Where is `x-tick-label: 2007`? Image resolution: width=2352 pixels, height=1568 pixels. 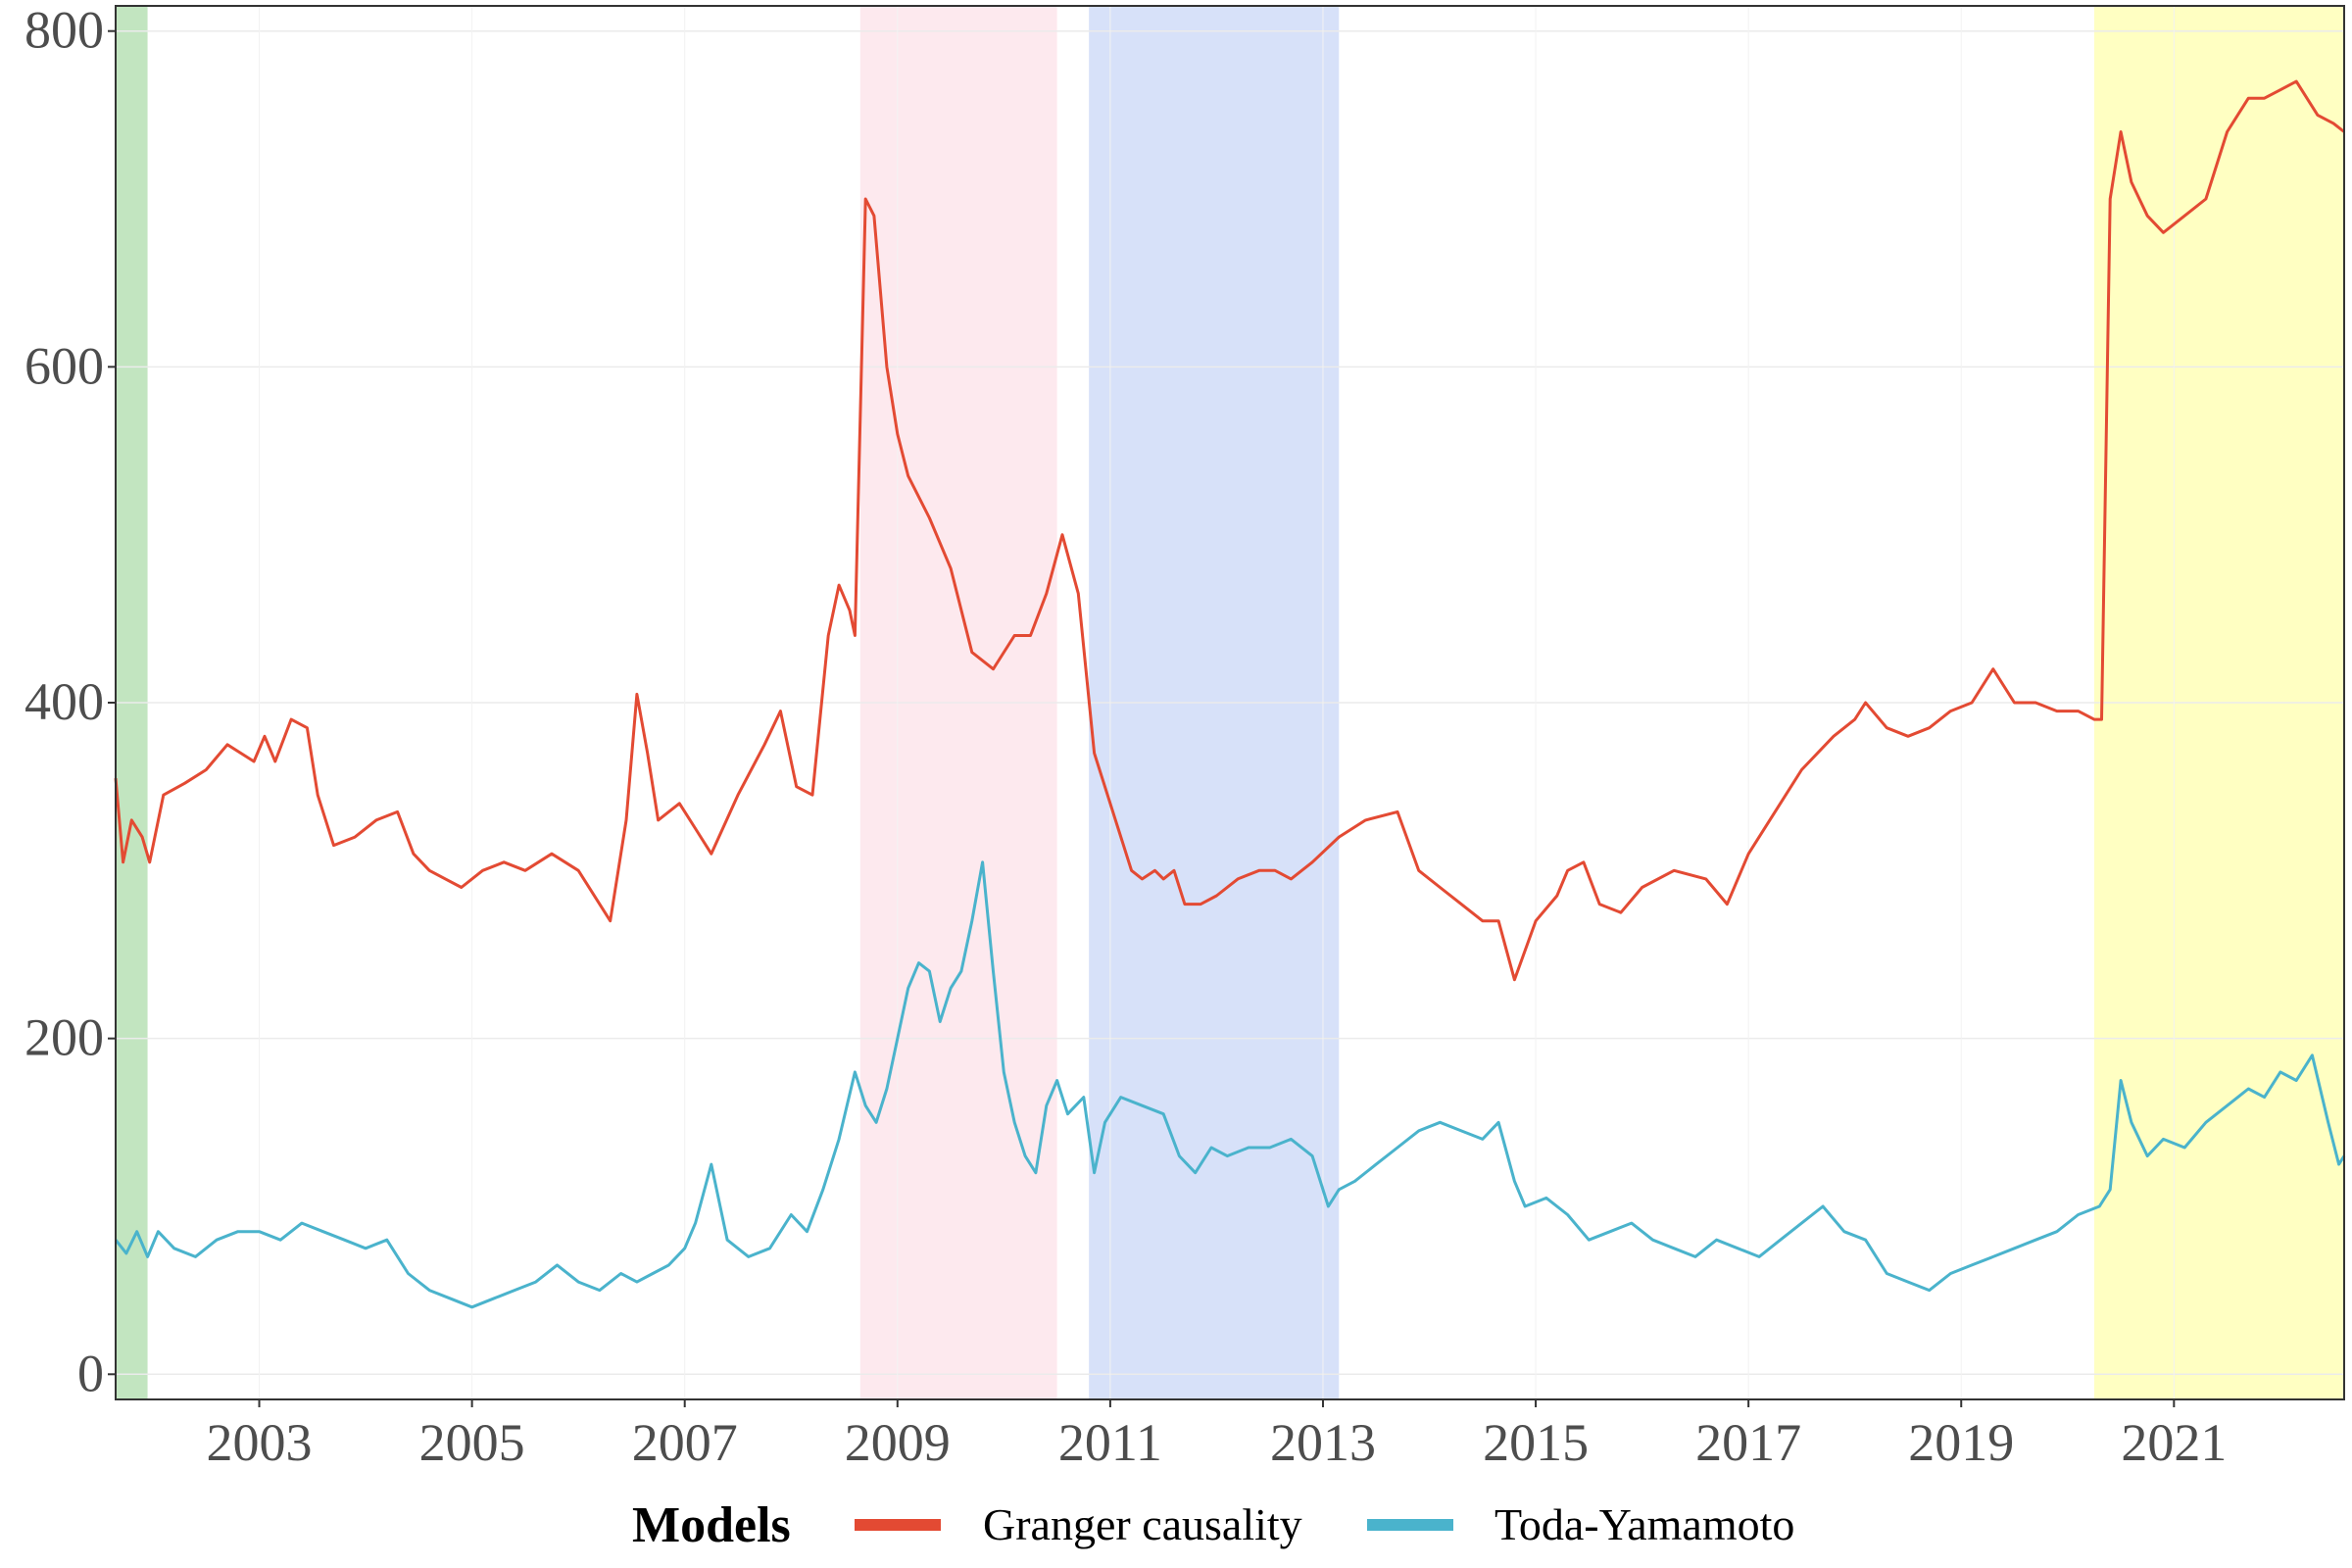 x-tick-label: 2007 is located at coordinates (685, 1442).